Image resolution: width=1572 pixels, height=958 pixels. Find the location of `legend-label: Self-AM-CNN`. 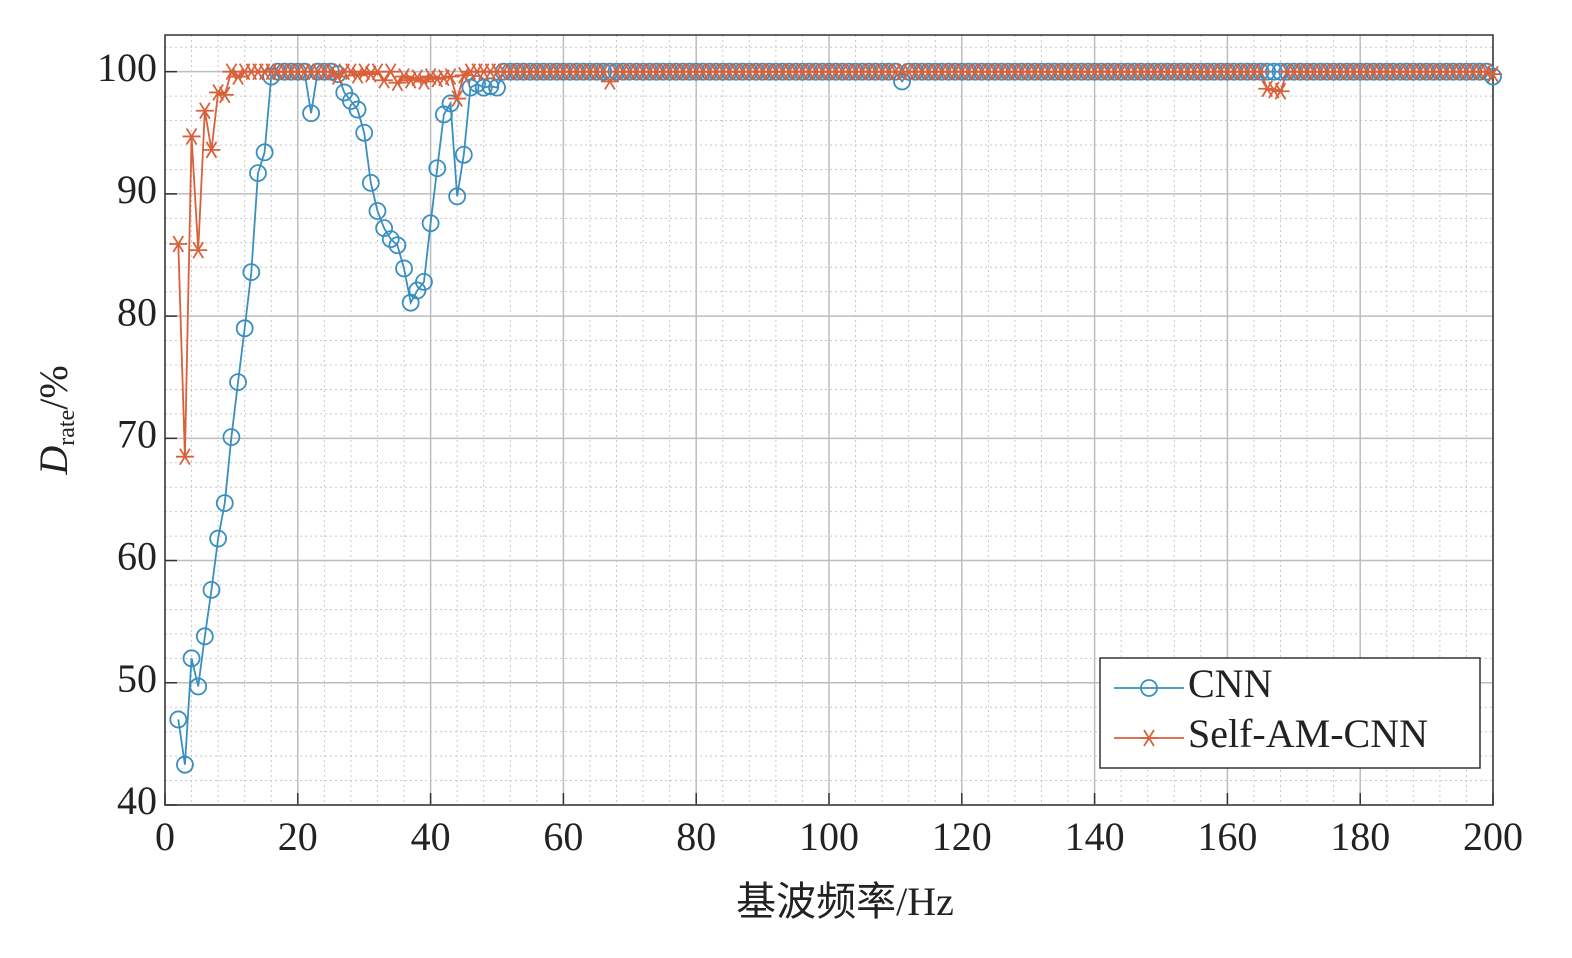

legend-label: Self-AM-CNN is located at coordinates (1308, 733).